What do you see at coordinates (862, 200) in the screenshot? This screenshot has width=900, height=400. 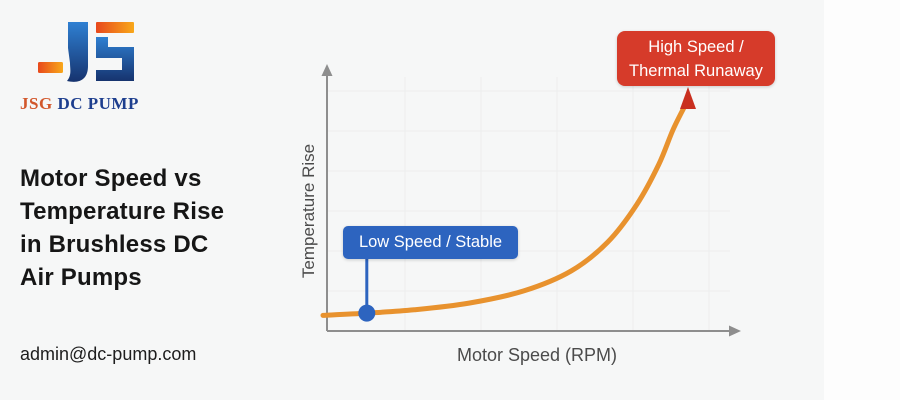 I see `background-right-strip` at bounding box center [862, 200].